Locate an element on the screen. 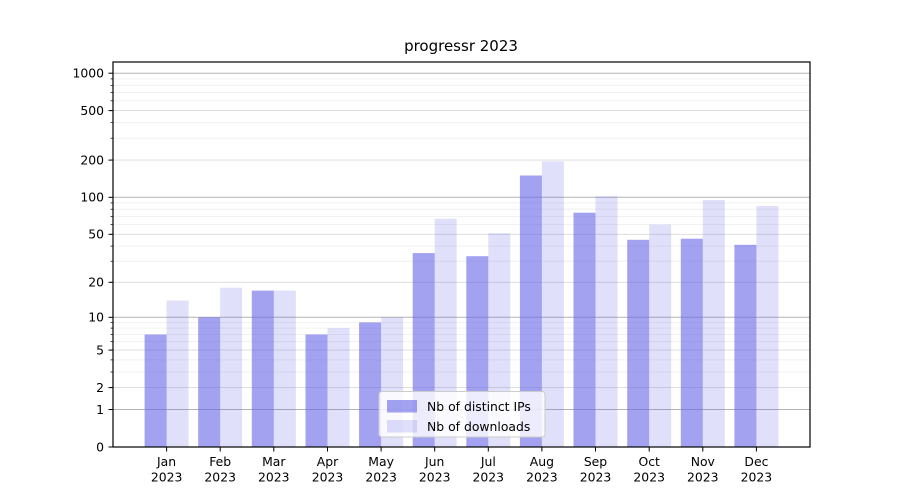 This screenshot has width=900, height=500. bar-downloads-nov is located at coordinates (713, 323).